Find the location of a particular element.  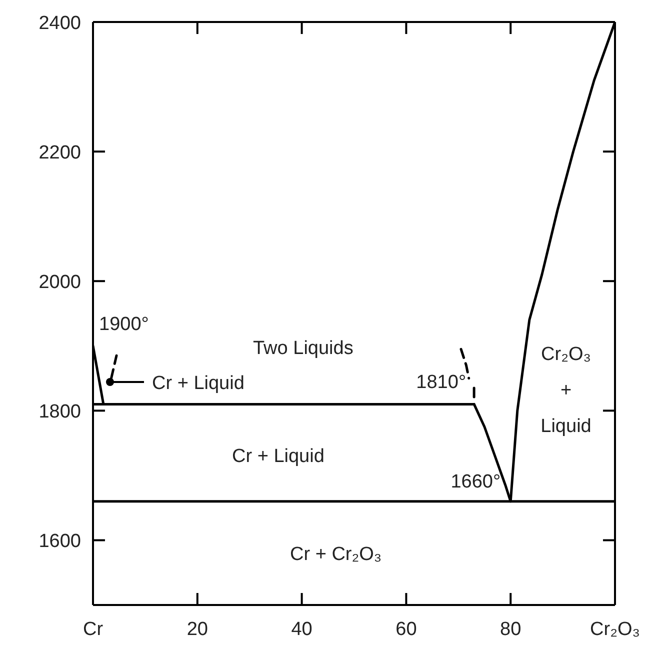

y-tick-label: 1800 is located at coordinates (59, 412).